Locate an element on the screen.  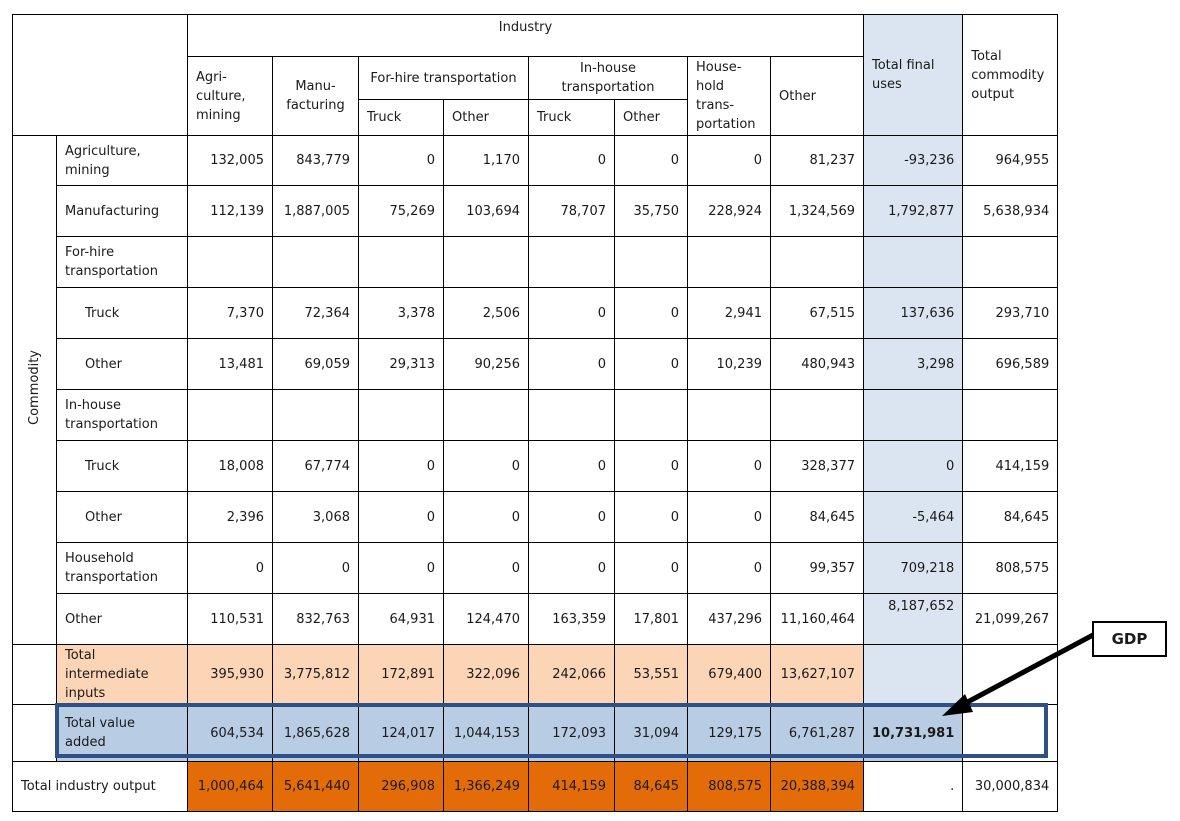
row-label: Manufacturing is located at coordinates (122, 211).